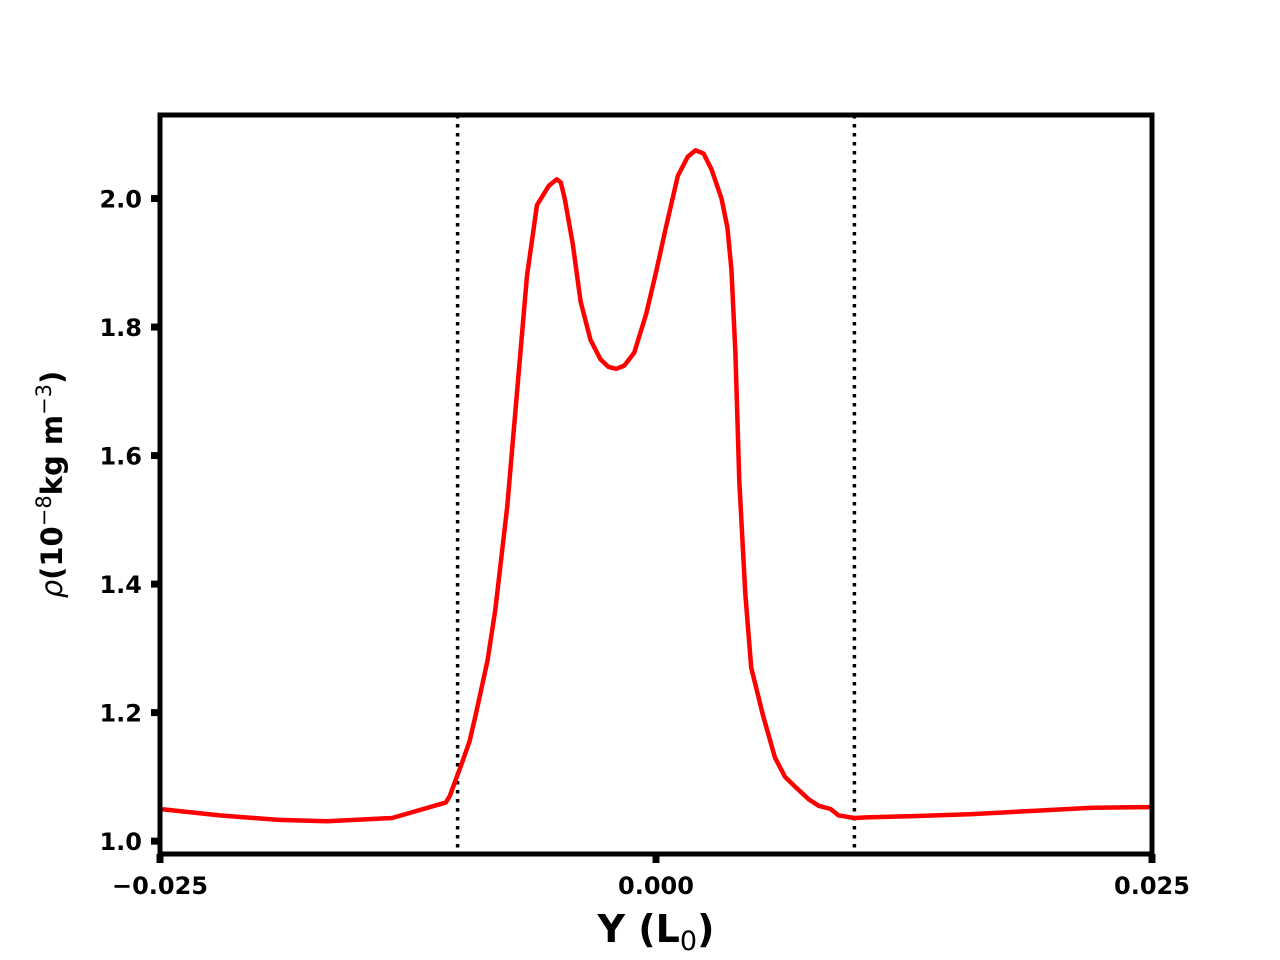  I want to click on y-tick-label: 1.6, so click(120, 457).